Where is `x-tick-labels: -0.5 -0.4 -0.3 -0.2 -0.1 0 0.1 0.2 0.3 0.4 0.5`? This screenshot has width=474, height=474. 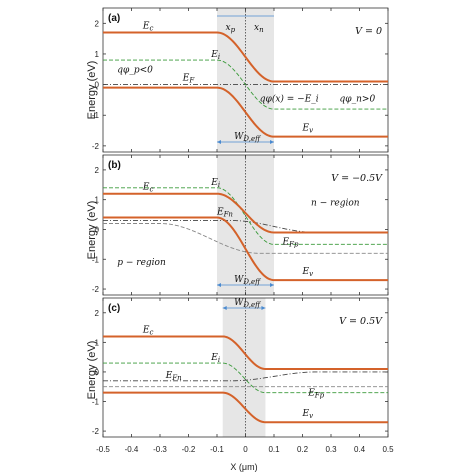 x-tick-labels: -0.5 -0.4 -0.3 -0.2 -0.1 0 0.1 0.2 0.3 0.4 0.5 is located at coordinates (245, 449).